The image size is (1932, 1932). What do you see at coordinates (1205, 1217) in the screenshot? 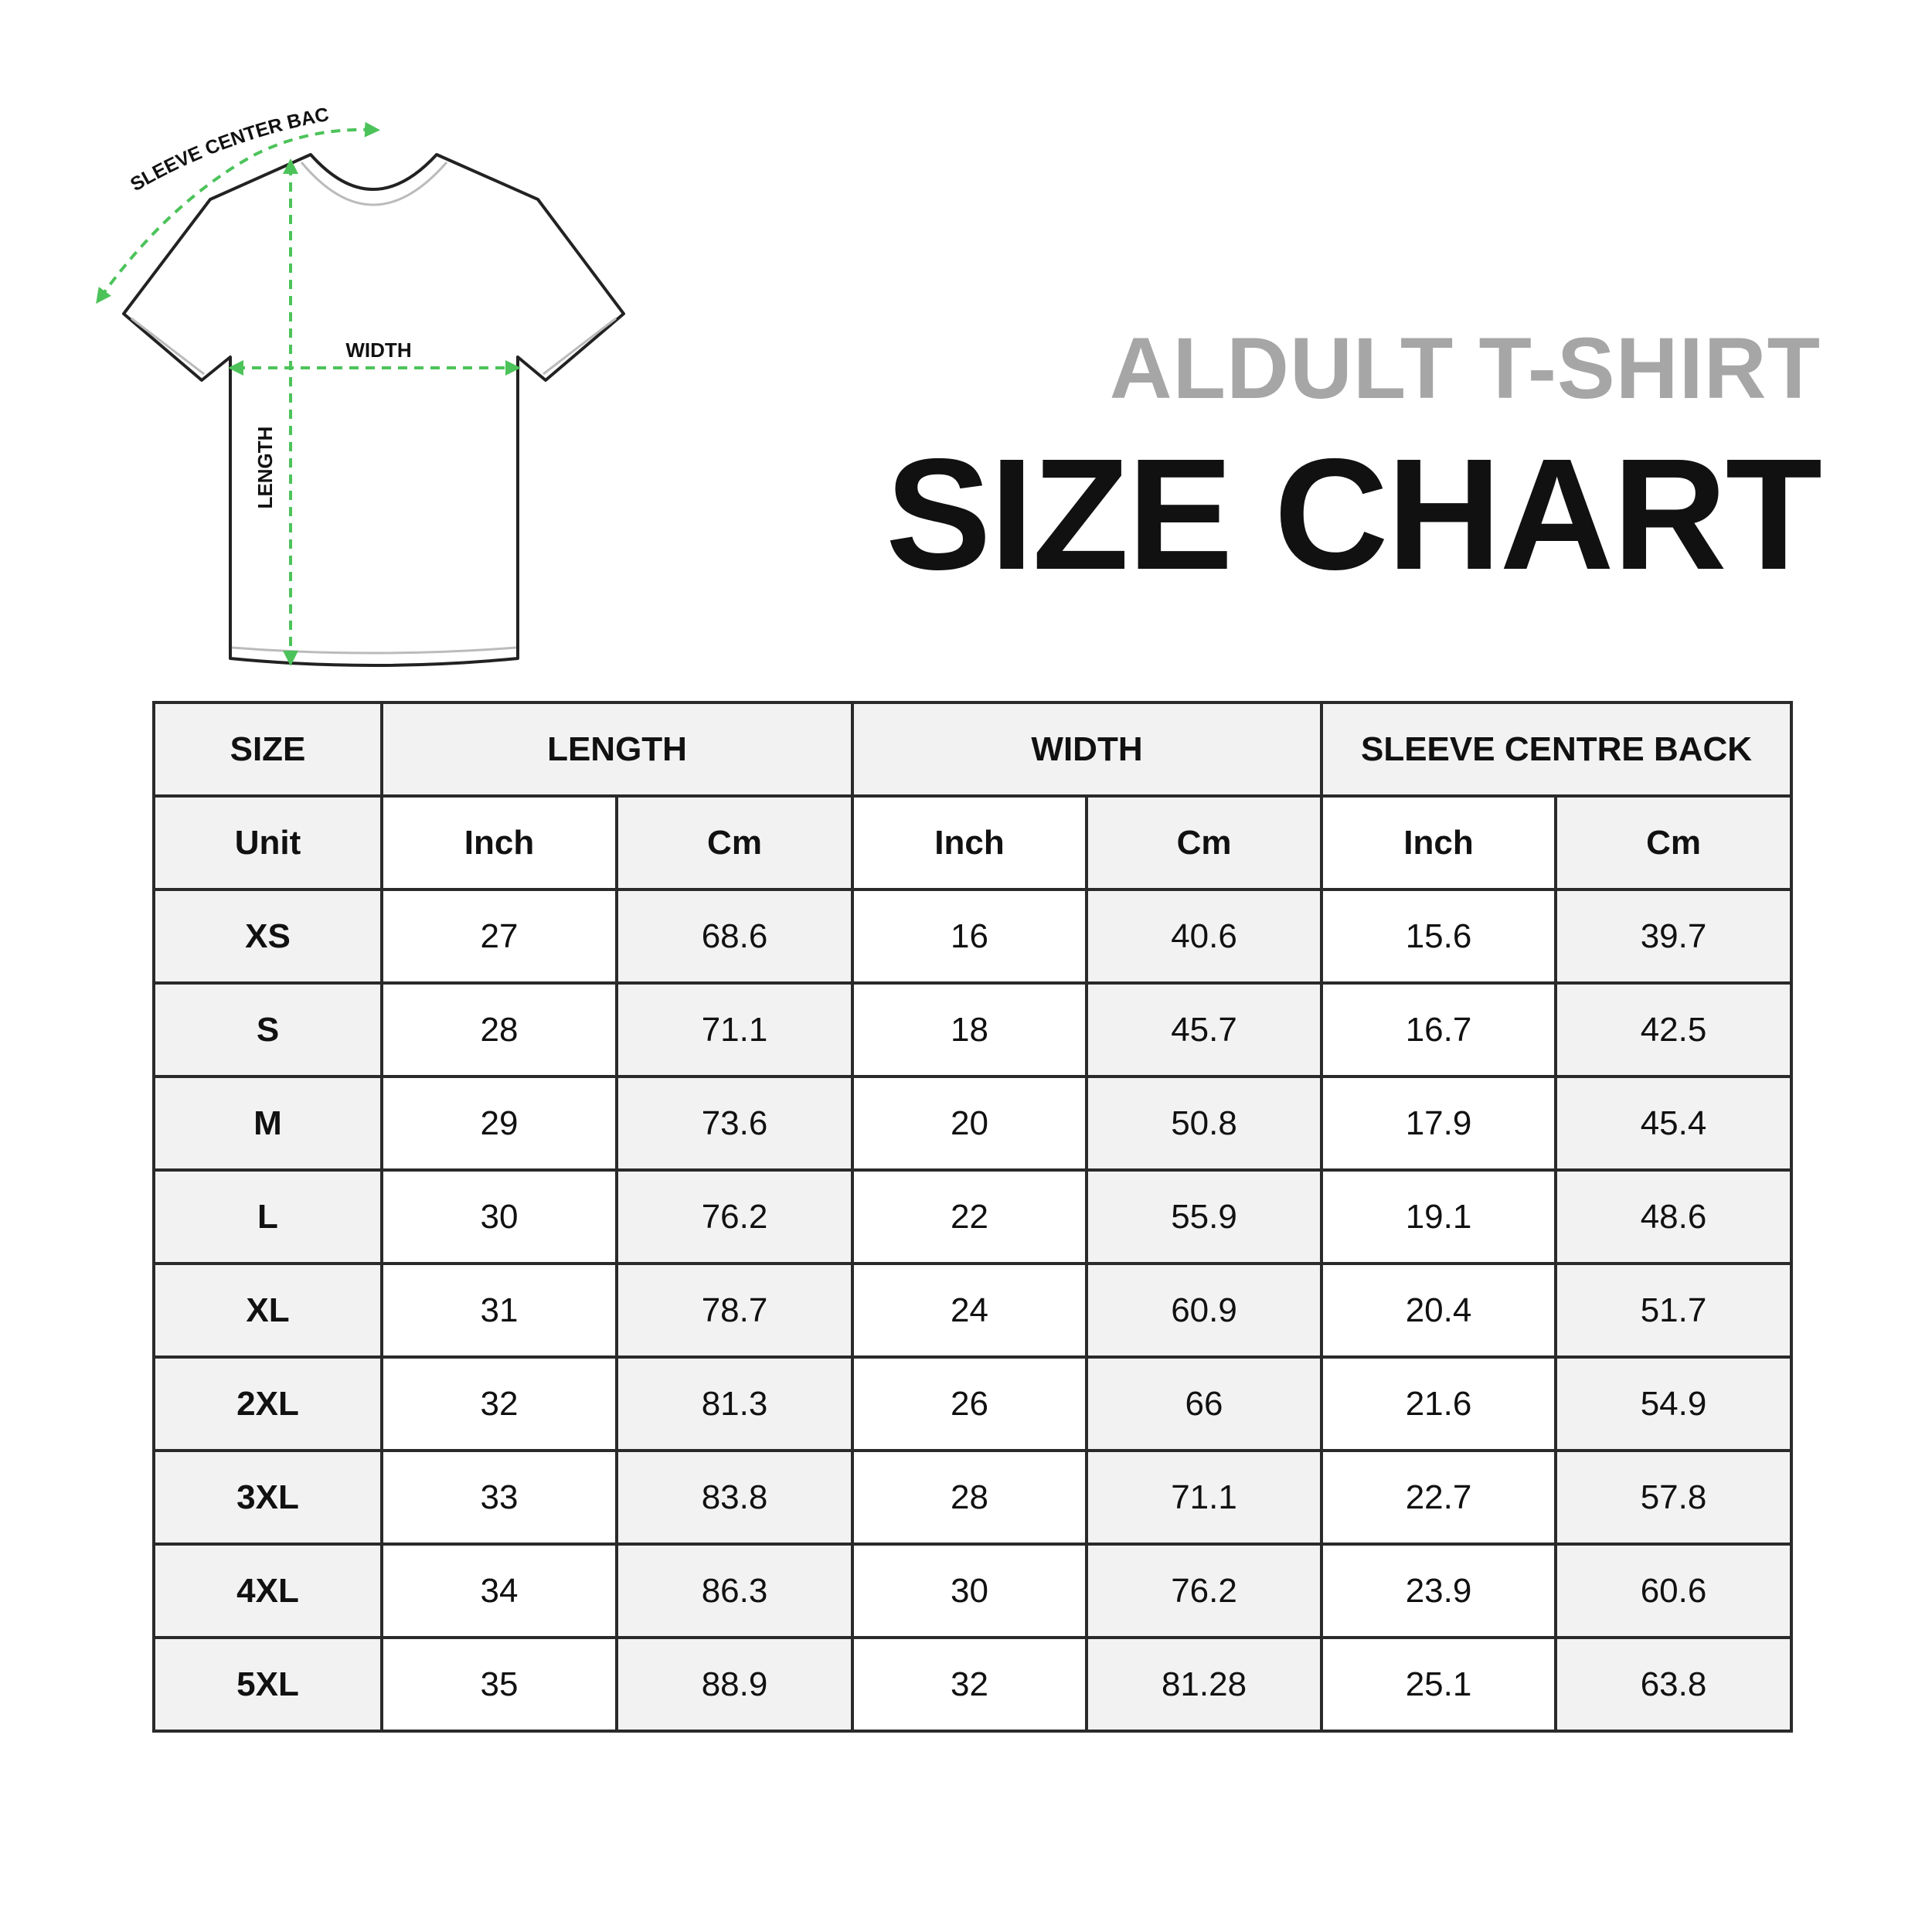
I see `table-cell: 55.9` at bounding box center [1205, 1217].